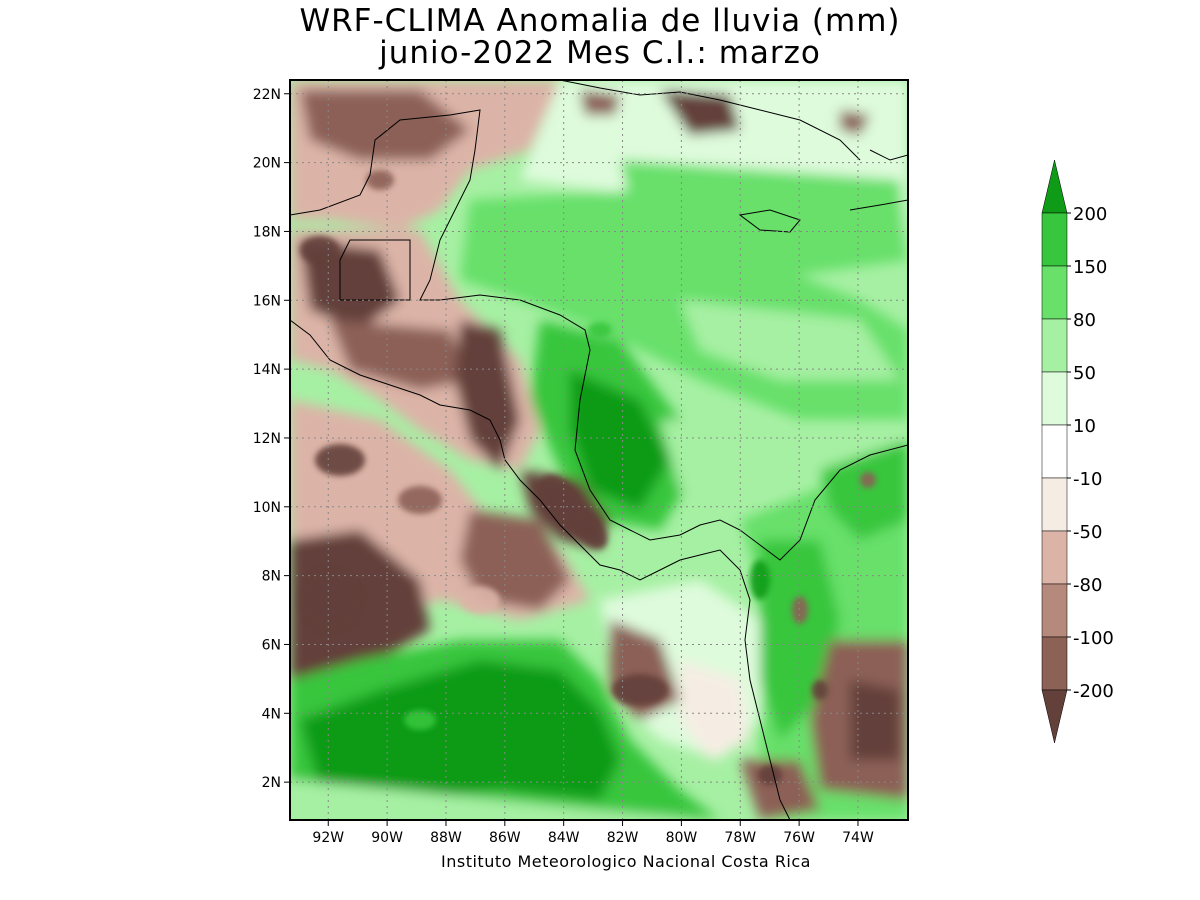  What do you see at coordinates (1054, 716) in the screenshot?
I see `colorbar-bottom-arrow` at bounding box center [1054, 716].